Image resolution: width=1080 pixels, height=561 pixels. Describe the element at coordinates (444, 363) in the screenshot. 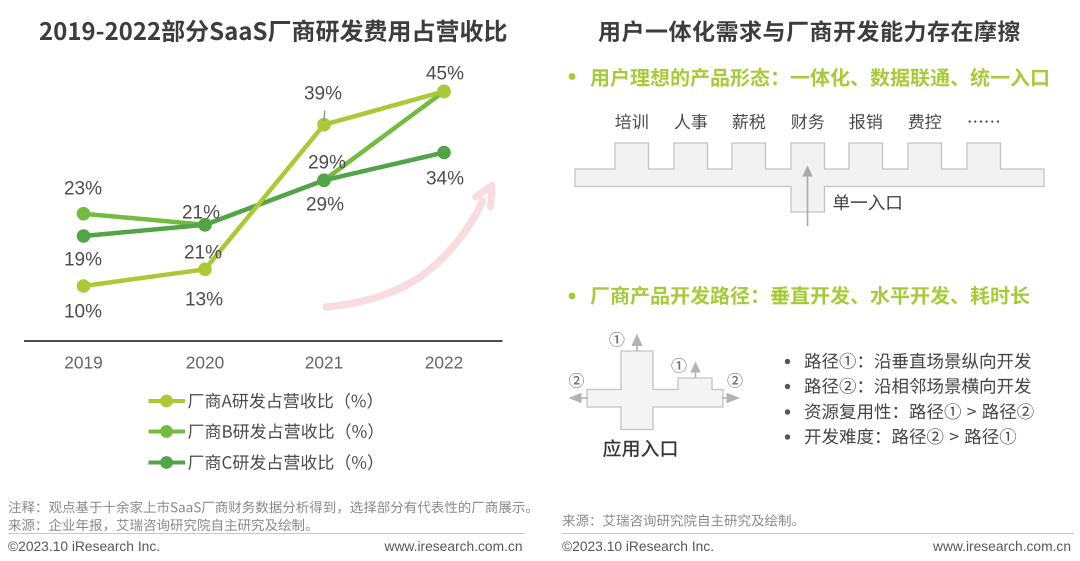

I see `svg-text: 2022` at that location.